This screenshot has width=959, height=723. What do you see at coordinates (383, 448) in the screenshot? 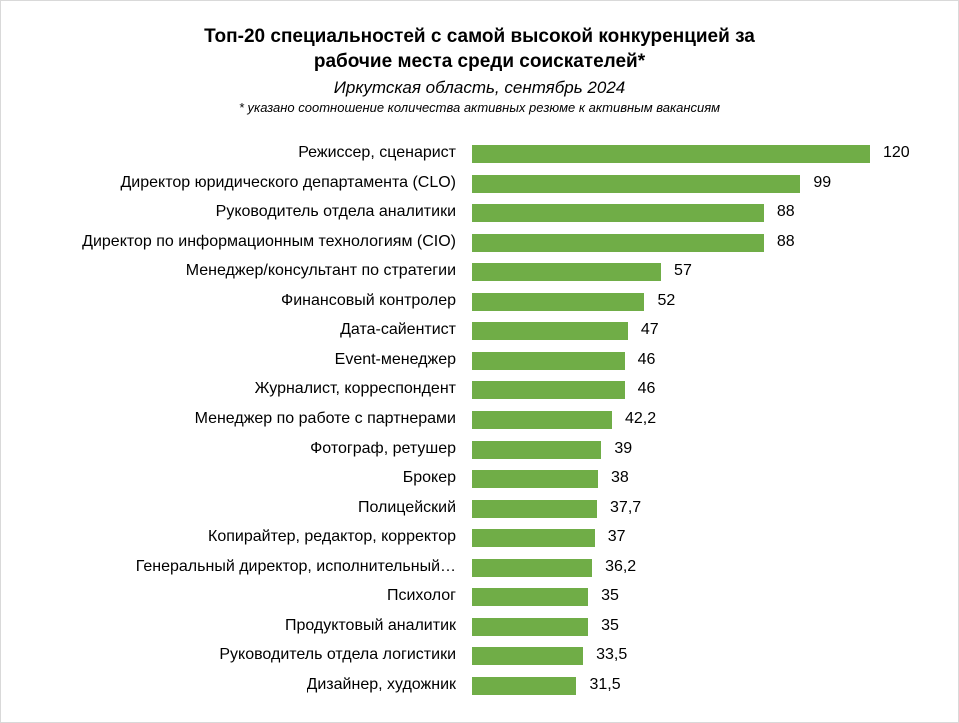
I see `category-label: Фотограф, ретушер` at bounding box center [383, 448].